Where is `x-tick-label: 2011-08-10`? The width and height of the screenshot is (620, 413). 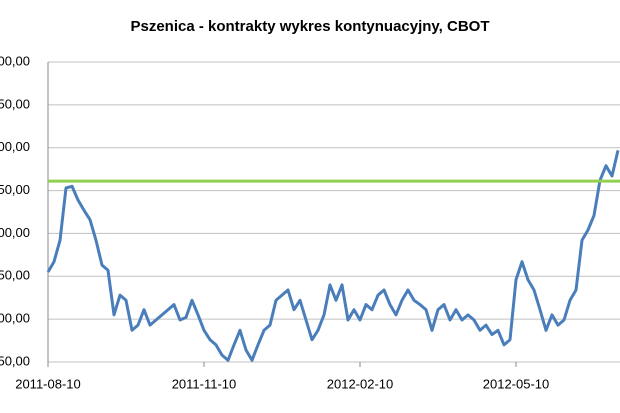 x-tick-label: 2011-08-10 is located at coordinates (48, 383).